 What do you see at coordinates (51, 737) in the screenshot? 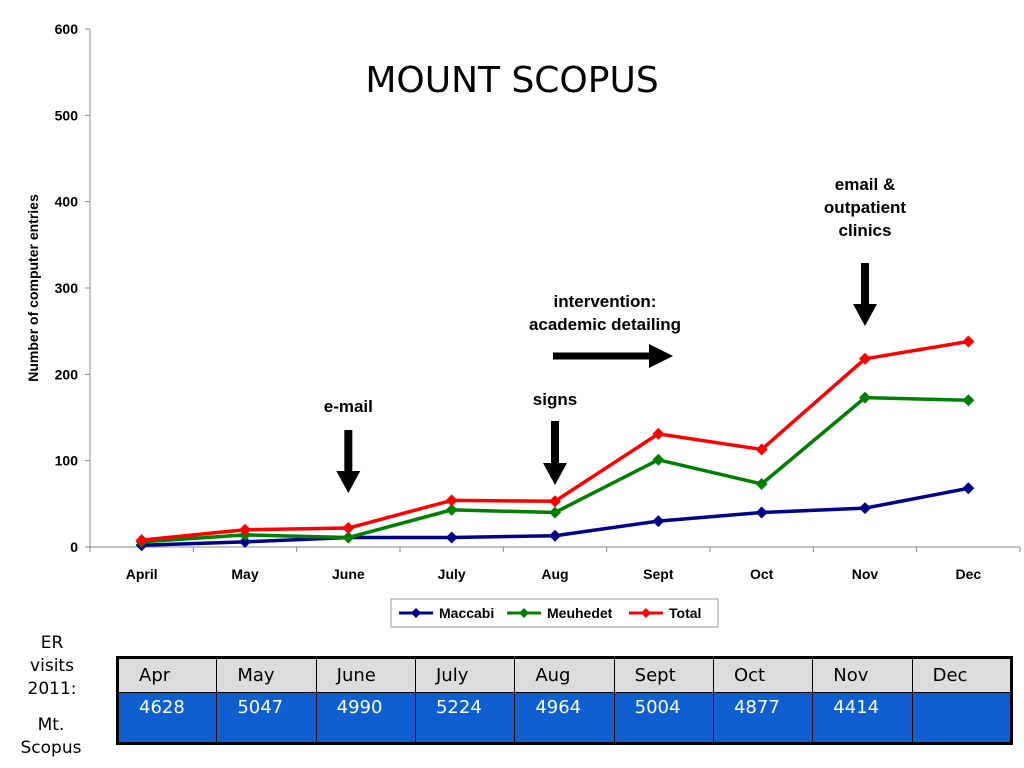
I see `site-label: Mt. Scopus` at bounding box center [51, 737].